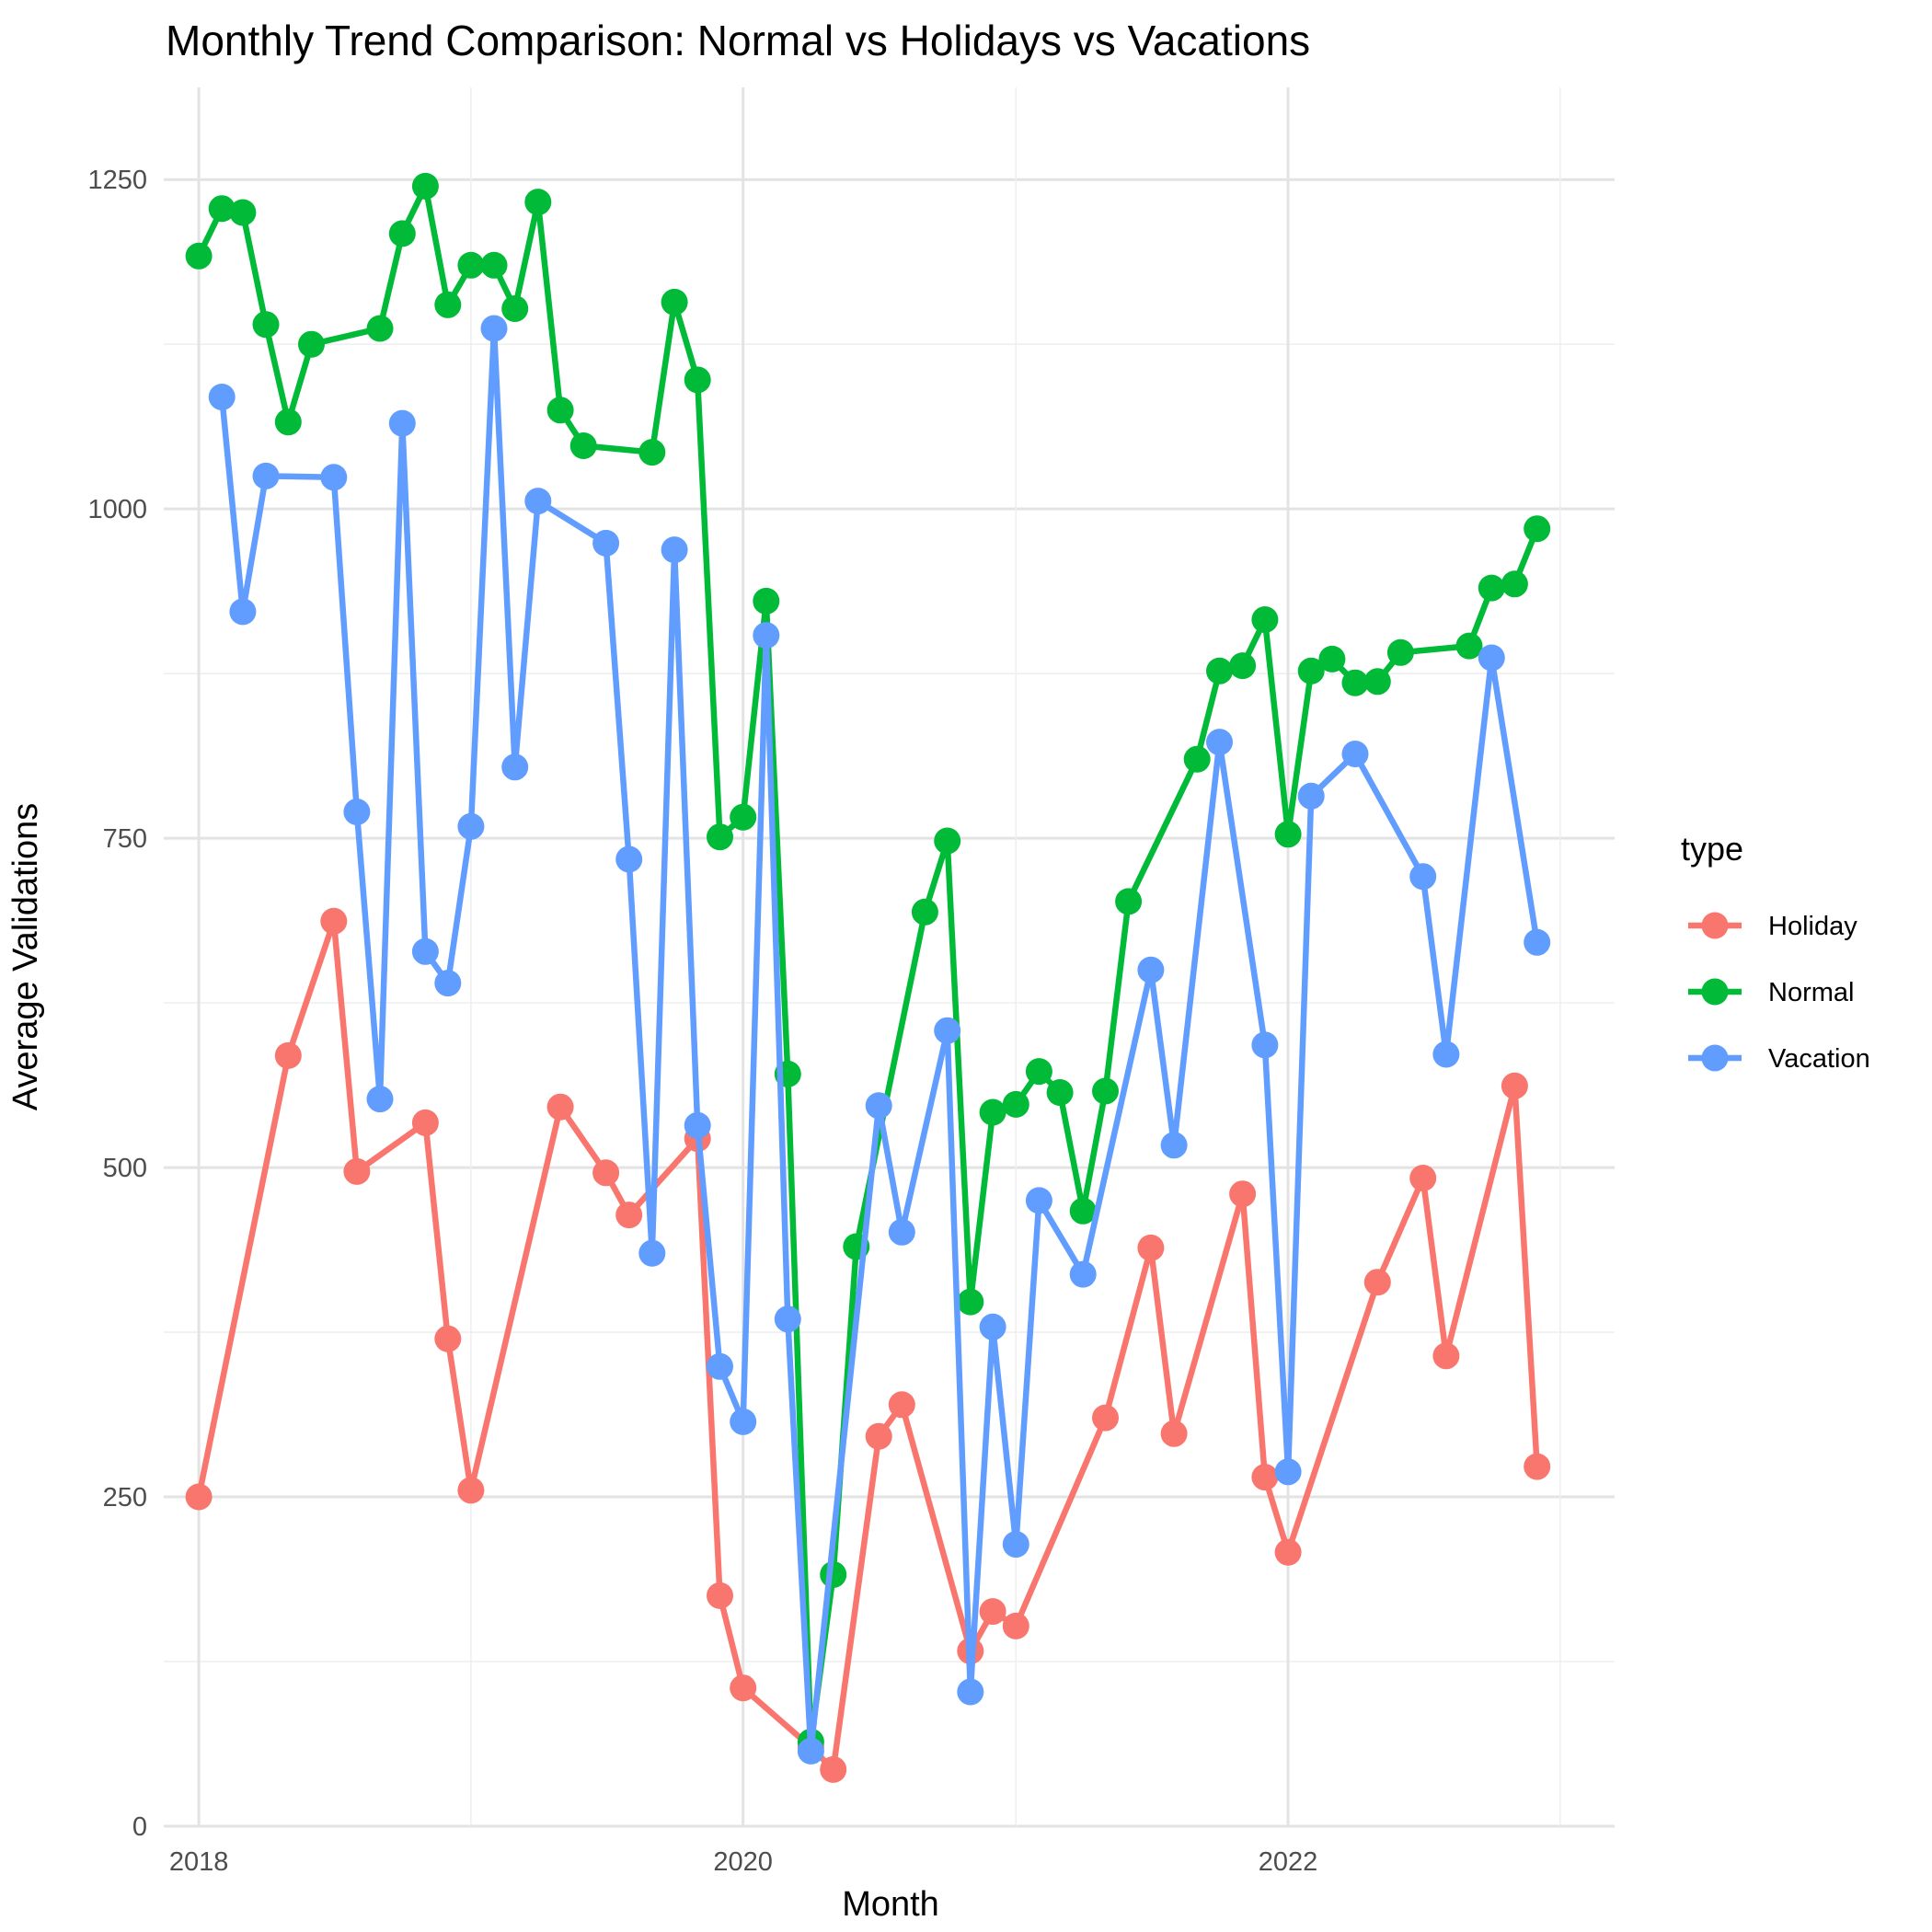 This screenshot has width=1932, height=1932. What do you see at coordinates (890, 1905) in the screenshot?
I see `x-axis-title: Month` at bounding box center [890, 1905].